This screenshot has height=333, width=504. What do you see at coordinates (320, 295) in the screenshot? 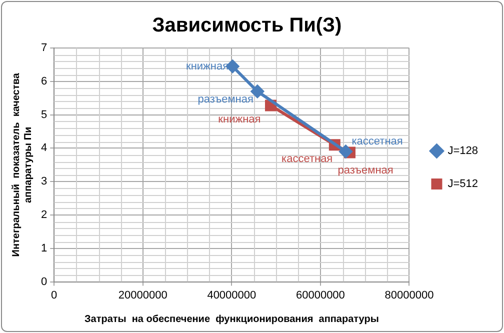
I see `x-tick-label: 60000000` at bounding box center [320, 295].